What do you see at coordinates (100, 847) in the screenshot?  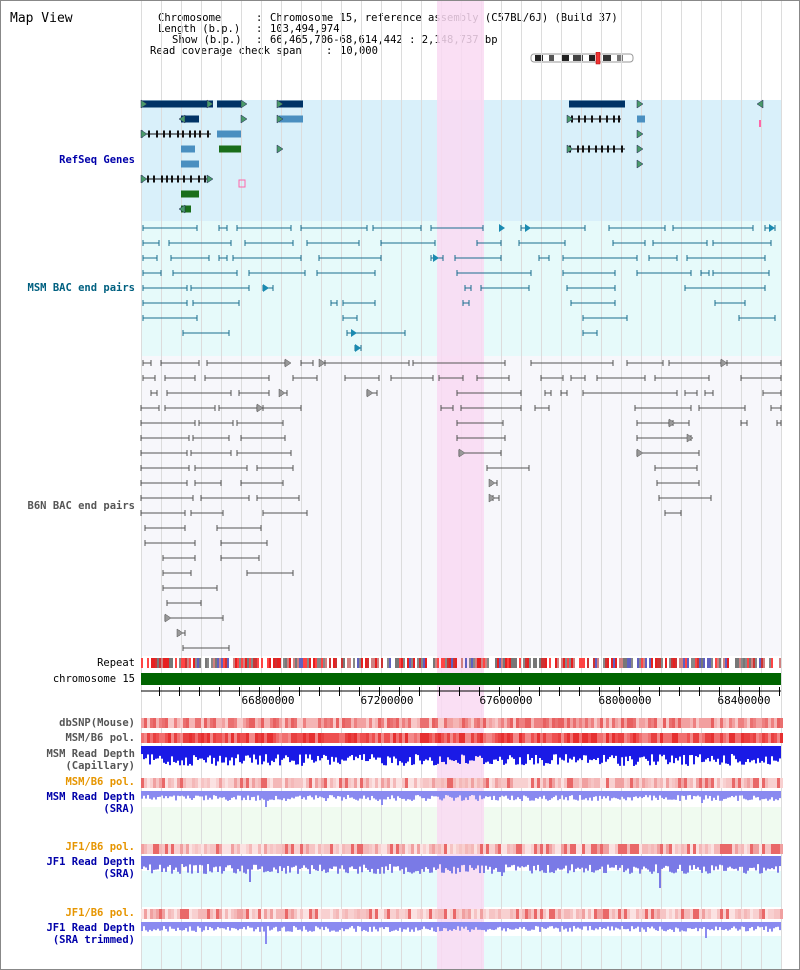 I see `track-label-jf1-b6-pol: JF1/B6 pol.` at bounding box center [100, 847].